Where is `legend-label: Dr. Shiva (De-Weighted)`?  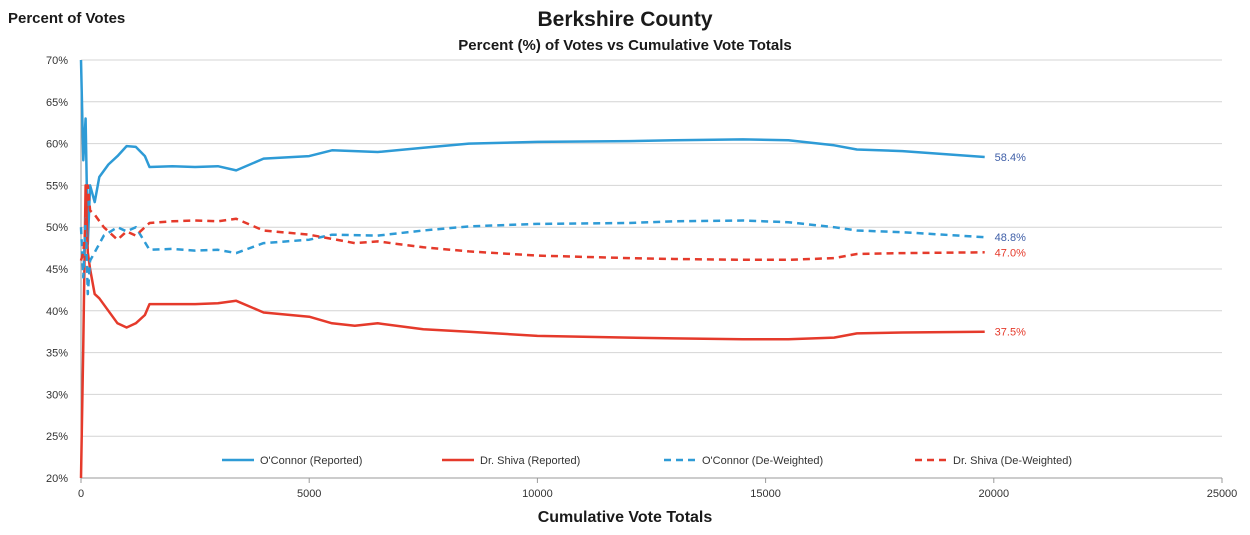
legend-label: Dr. Shiva (De-Weighted) is located at coordinates (1012, 461).